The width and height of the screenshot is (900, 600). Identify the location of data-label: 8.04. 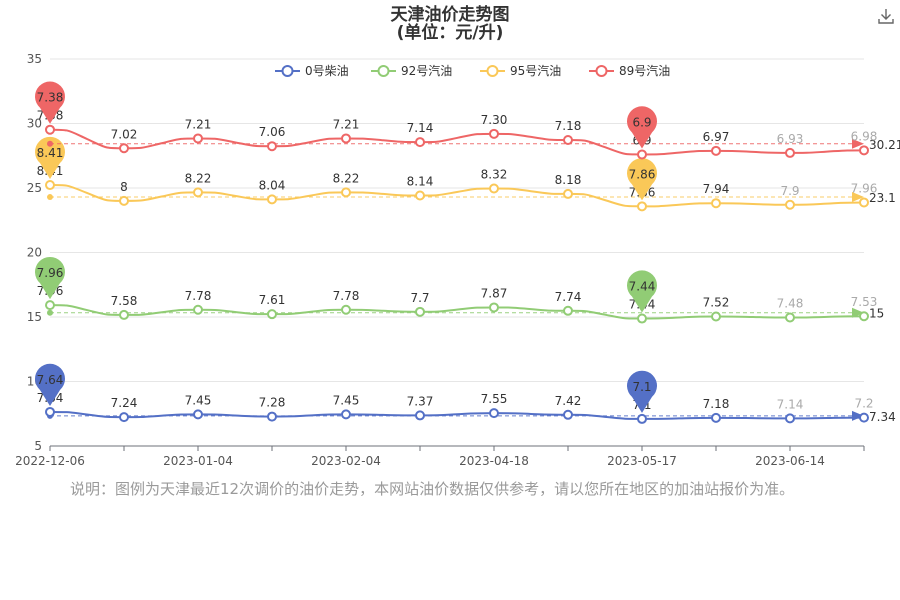
(272, 185).